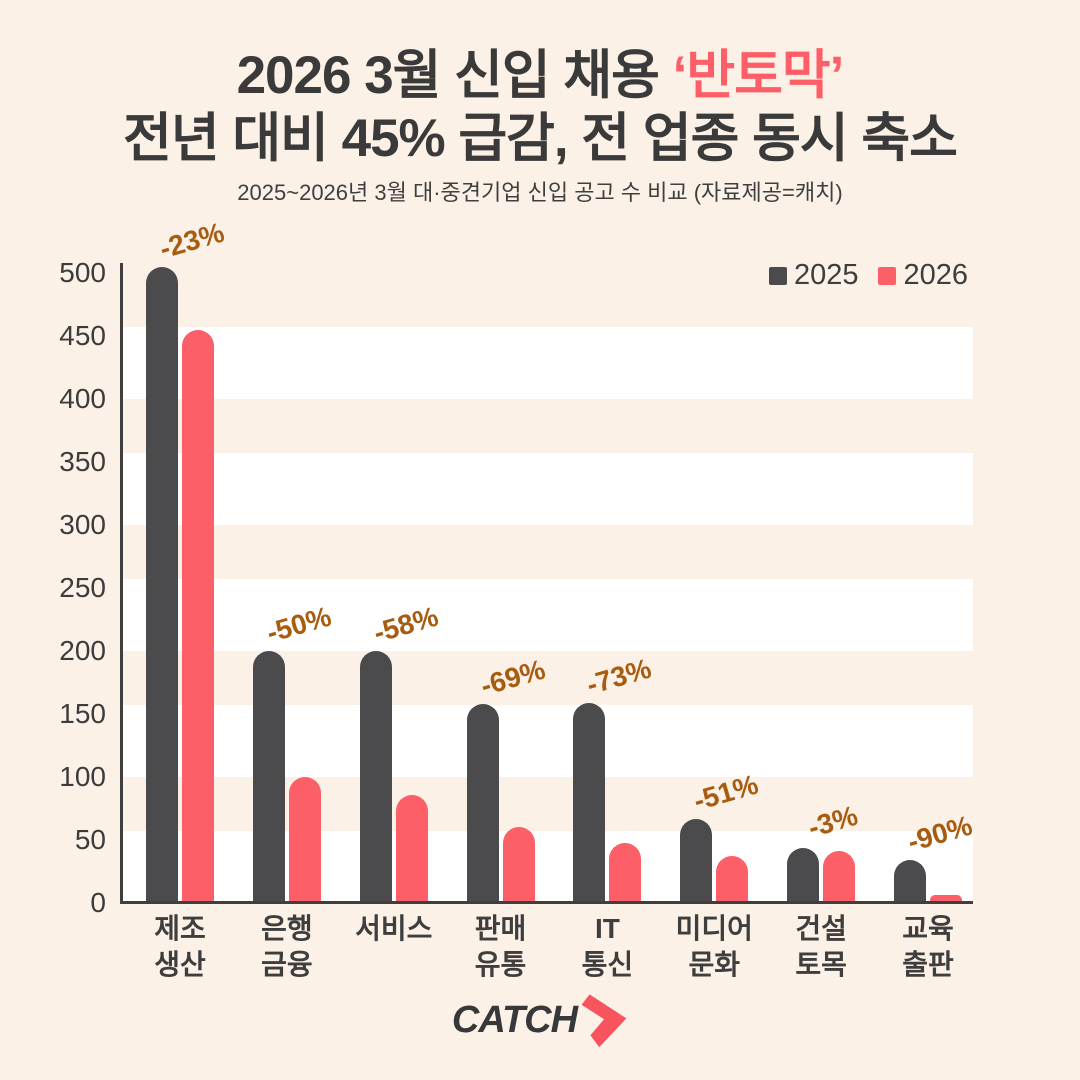 This screenshot has height=1080, width=1080. I want to click on change-label-cat3: -69%, so click(512, 677).